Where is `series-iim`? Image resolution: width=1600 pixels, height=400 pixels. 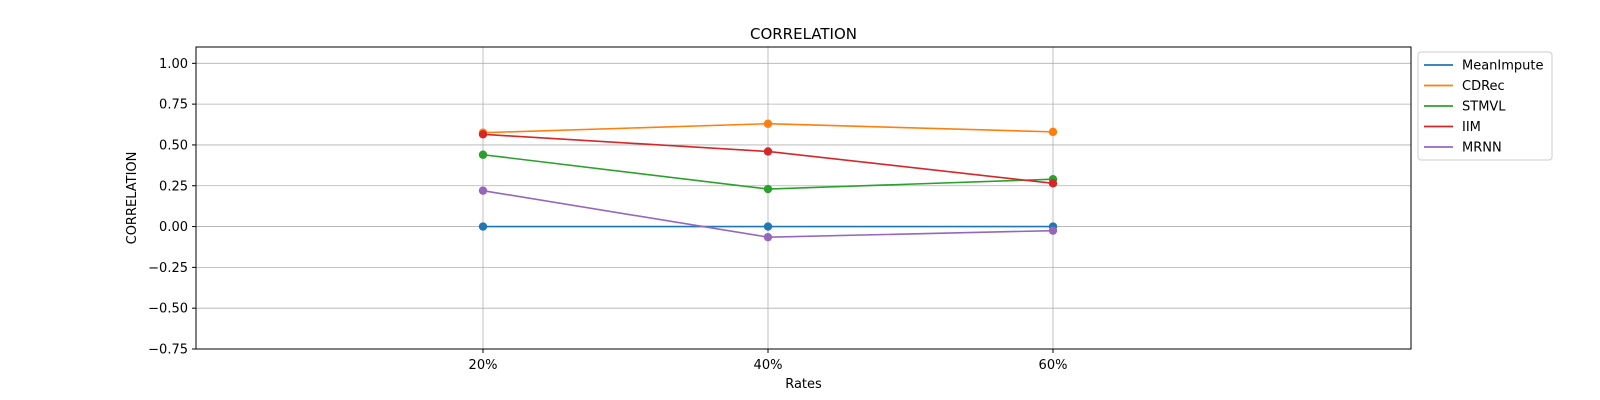 series-iim is located at coordinates (768, 159).